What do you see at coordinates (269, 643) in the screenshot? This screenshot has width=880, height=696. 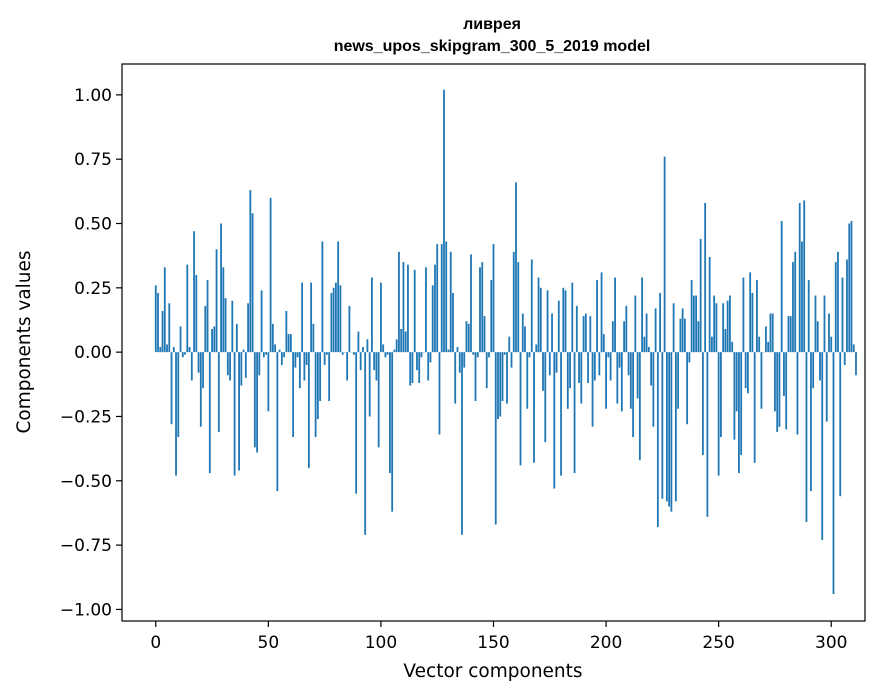 I see `x-tick-label: 50` at bounding box center [269, 643].